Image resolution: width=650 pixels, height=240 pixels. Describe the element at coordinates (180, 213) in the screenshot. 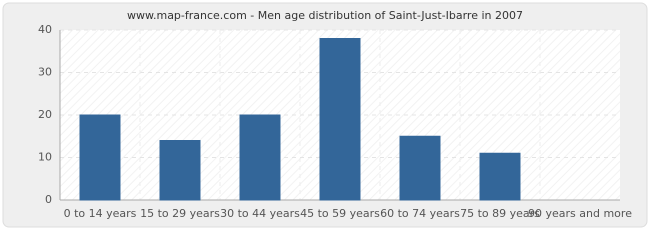

I see `x-tick-label: 15 to 29 years` at that location.